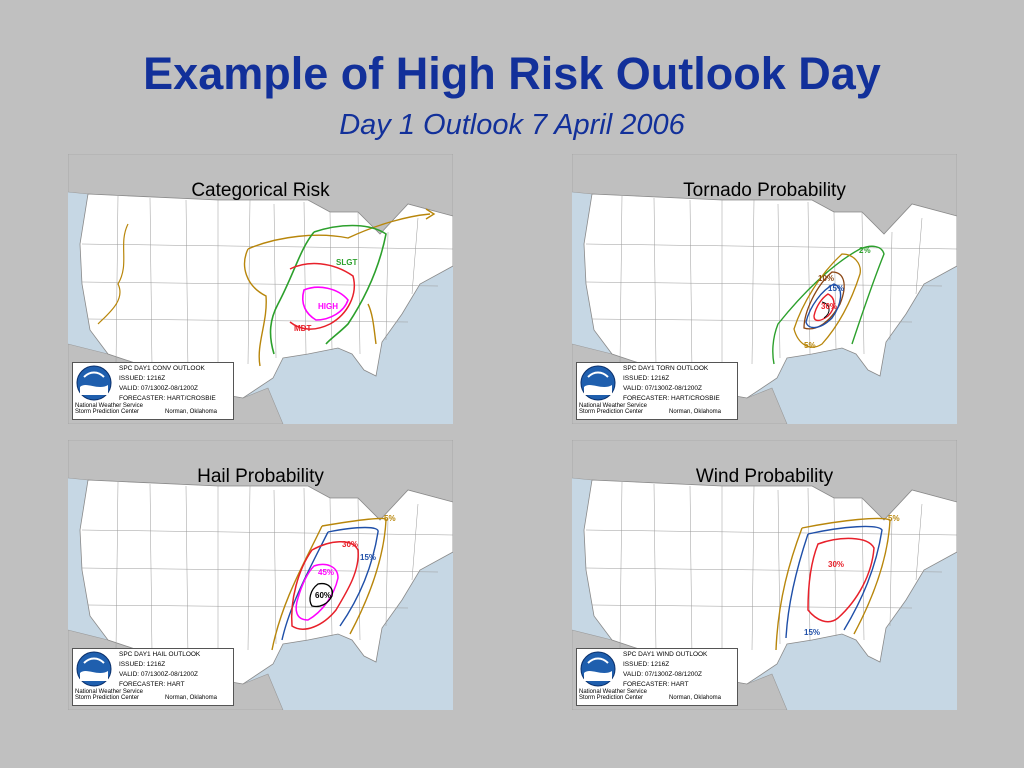 Image resolution: width=1024 pixels, height=768 pixels. Describe the element at coordinates (512, 125) in the screenshot. I see `slide-subtitle: Day 1 Outlook 7 April 2006` at that location.